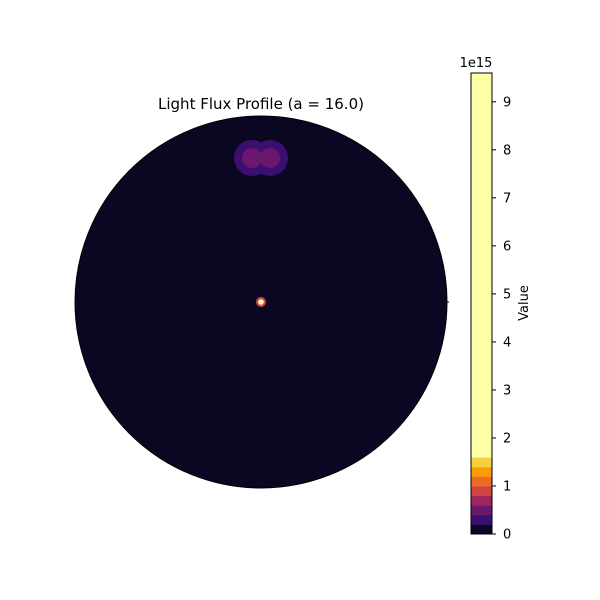 The height and width of the screenshot is (600, 600). What do you see at coordinates (507, 102) in the screenshot?
I see `colorbar-tick-label: 9` at bounding box center [507, 102].